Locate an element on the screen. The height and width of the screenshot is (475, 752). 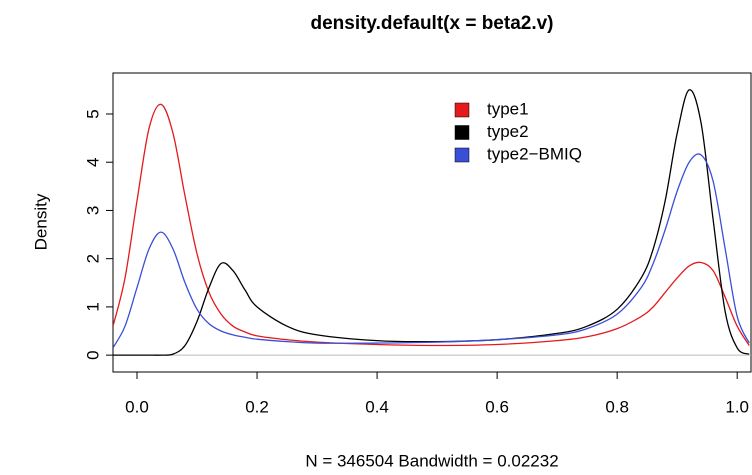
x-tick-label: 0.4 is located at coordinates (377, 406).